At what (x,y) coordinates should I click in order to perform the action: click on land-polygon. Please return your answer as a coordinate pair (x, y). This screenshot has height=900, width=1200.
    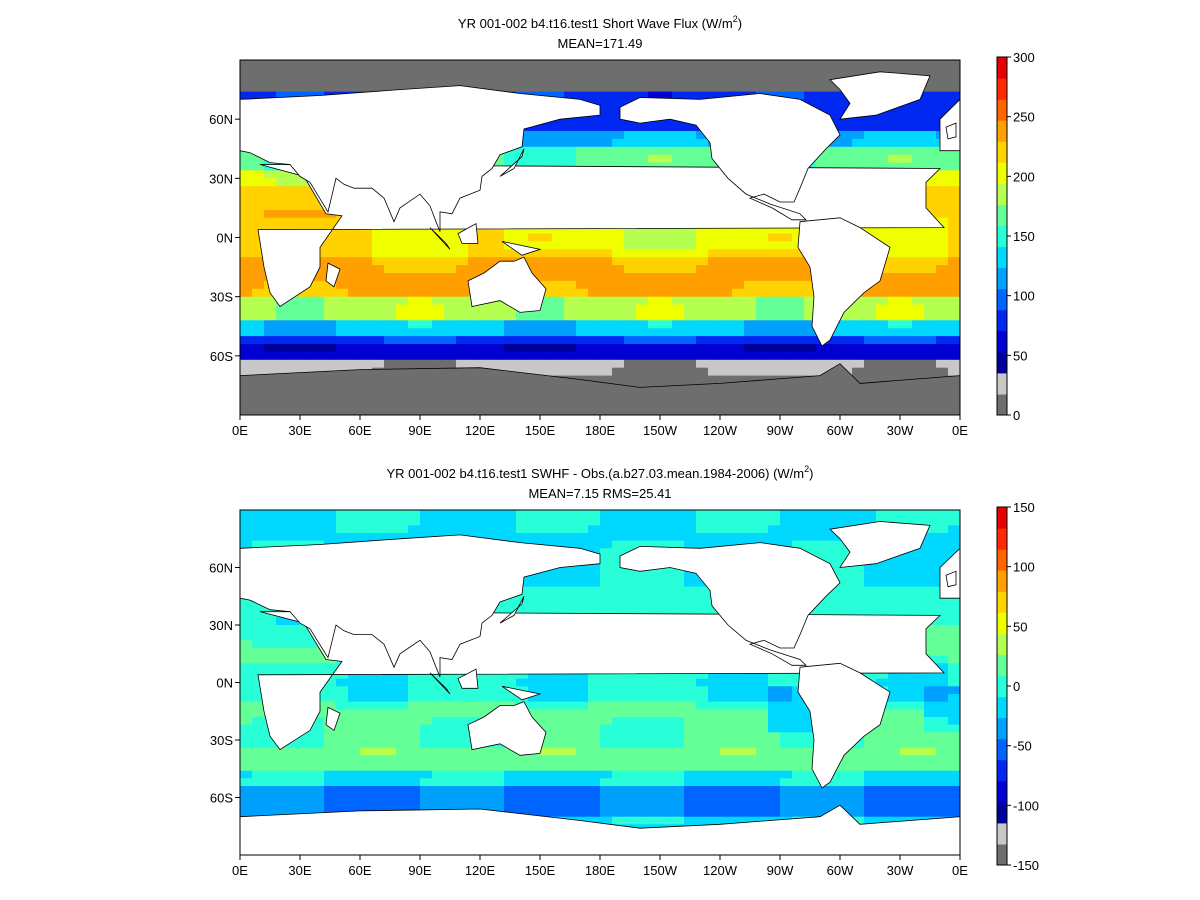
    Looking at the image, I should click on (468, 233).